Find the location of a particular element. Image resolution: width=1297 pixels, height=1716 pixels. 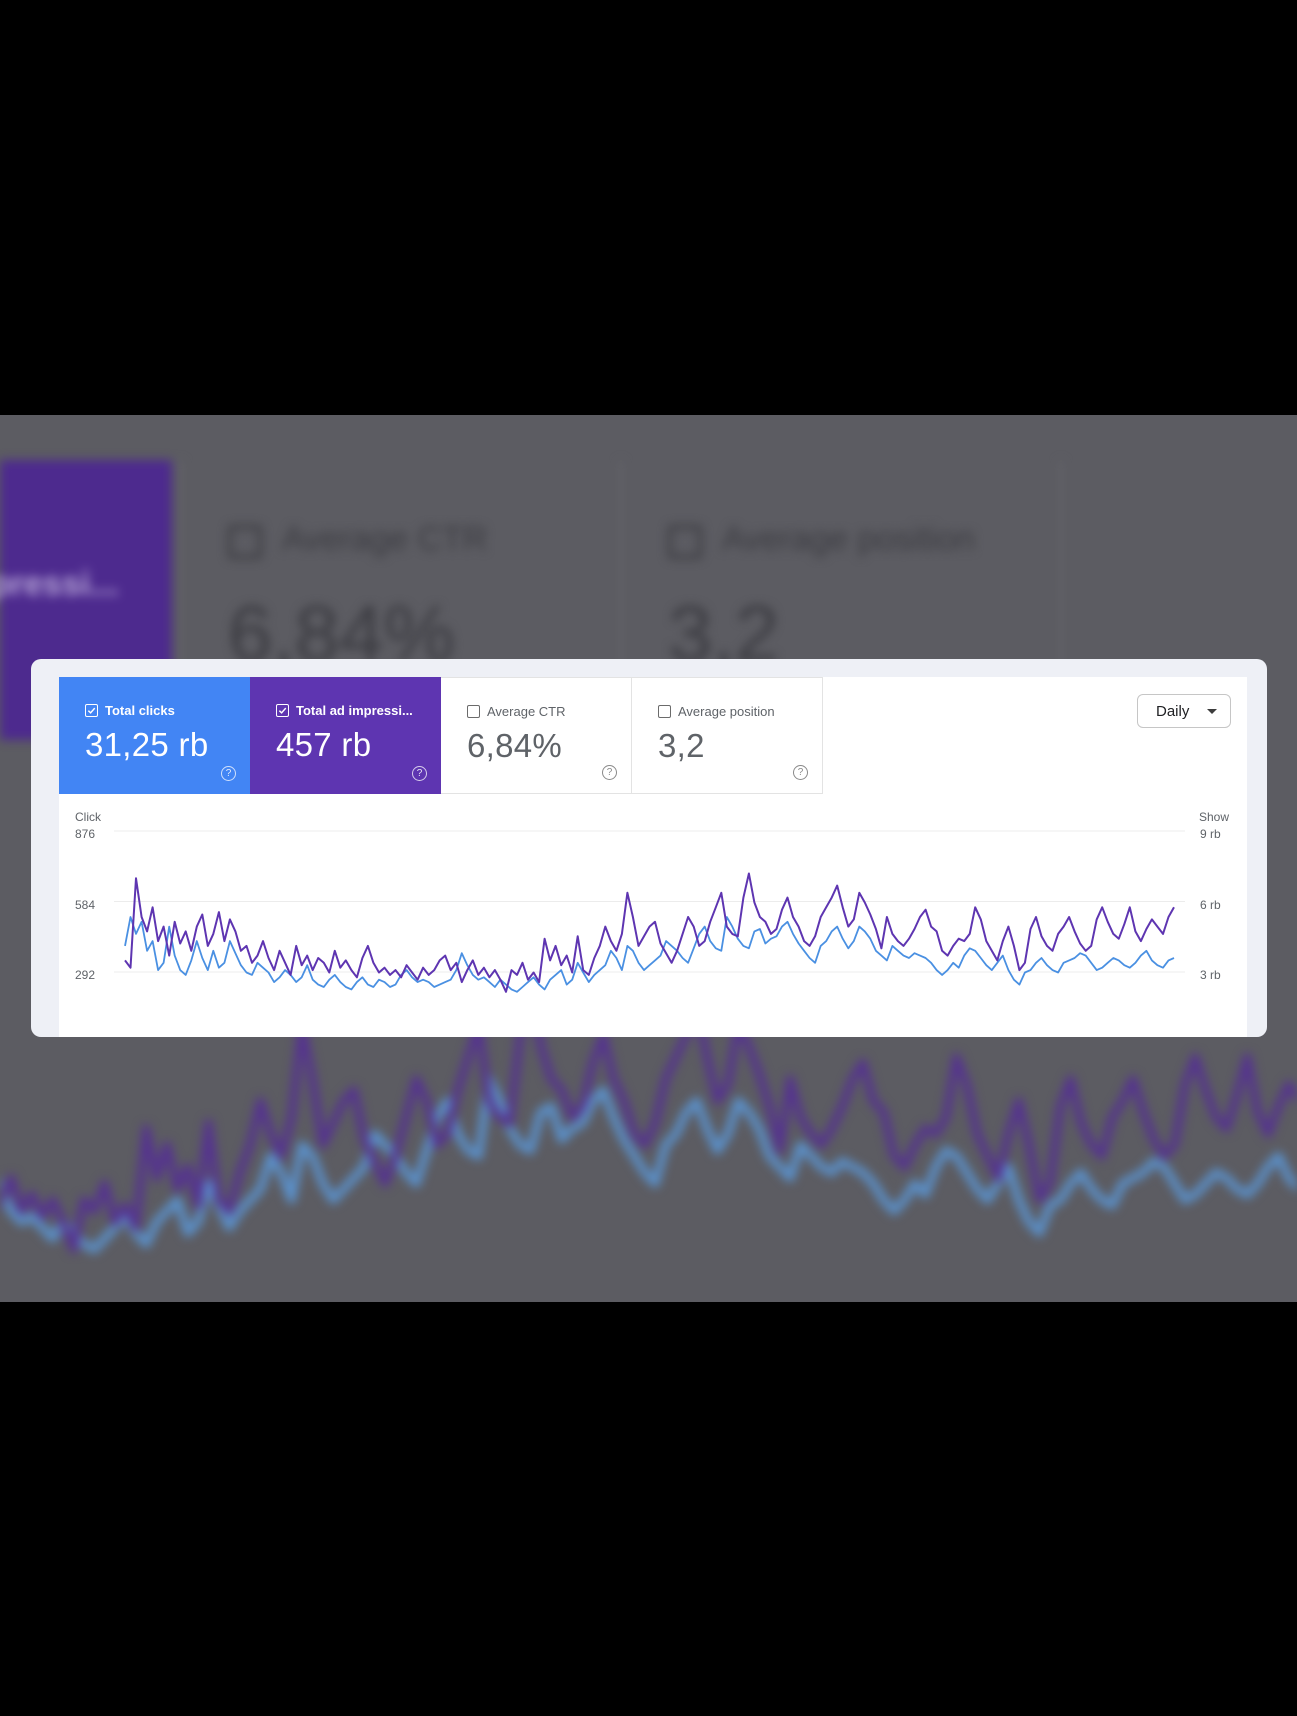

metric-average-ctr: Average CTR 6,84% ? is located at coordinates (536, 735).